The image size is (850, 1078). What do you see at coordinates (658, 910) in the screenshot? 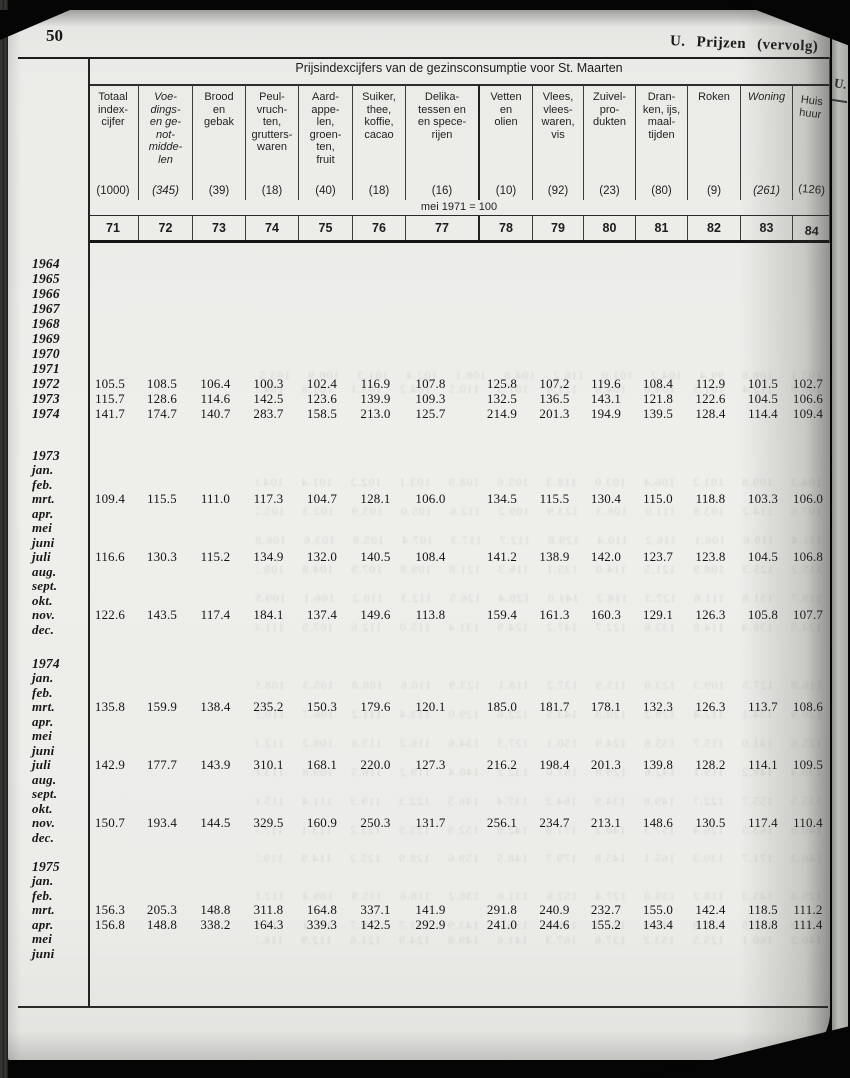
I see `table-cell: 155.0` at bounding box center [658, 910].